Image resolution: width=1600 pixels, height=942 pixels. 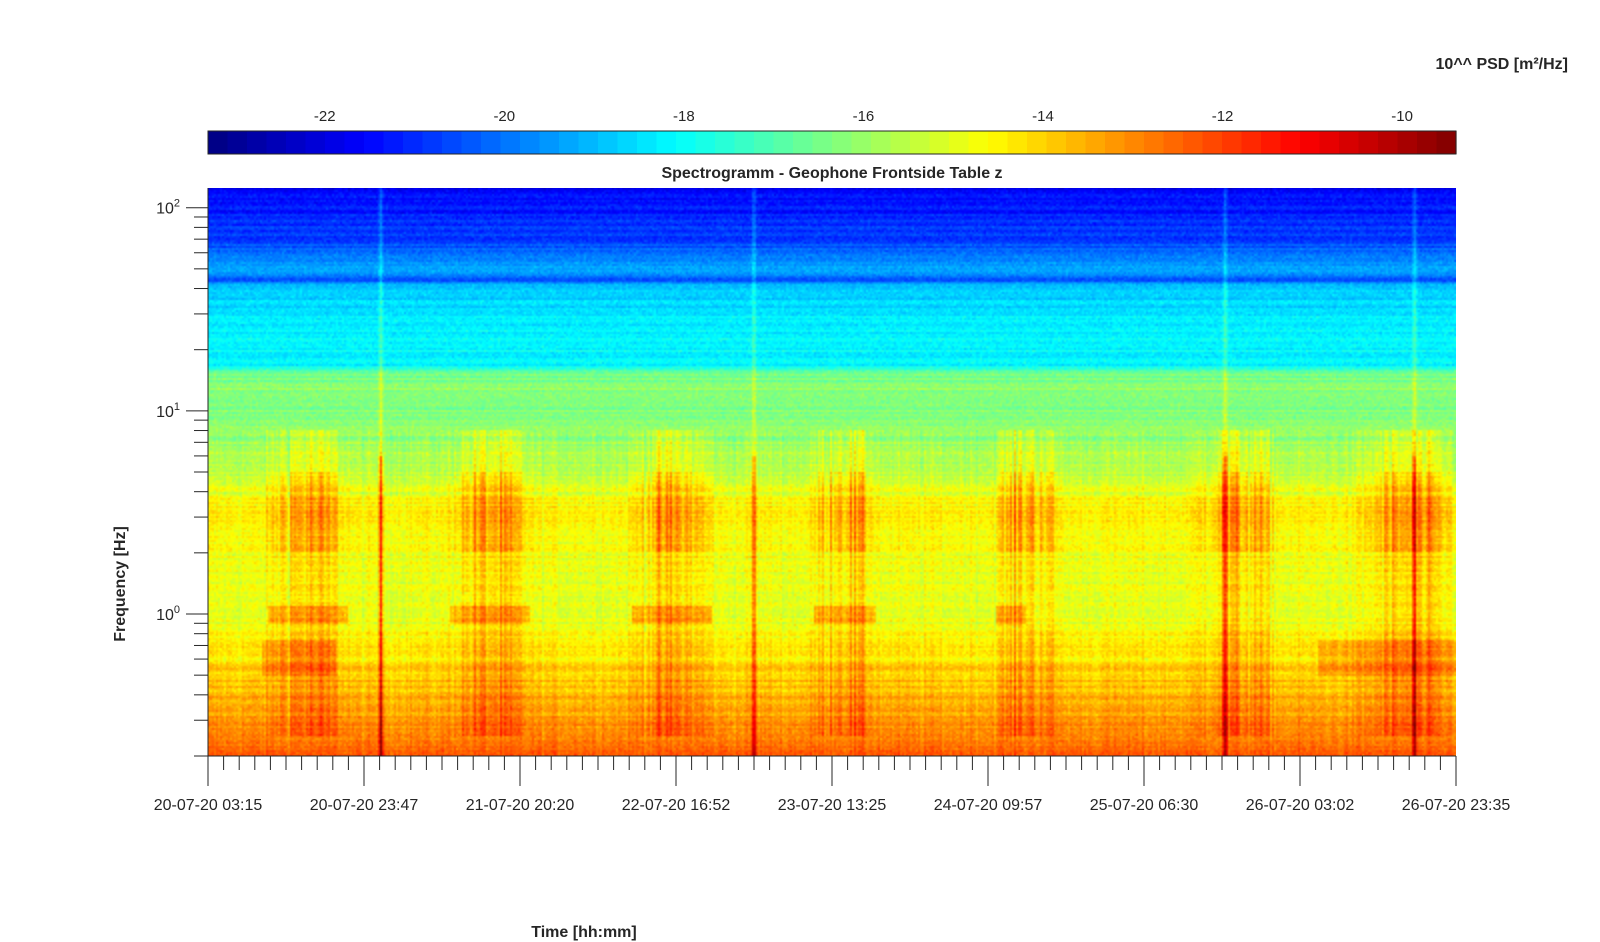 I want to click on y-tick-label: 10¹, so click(x=168, y=411).